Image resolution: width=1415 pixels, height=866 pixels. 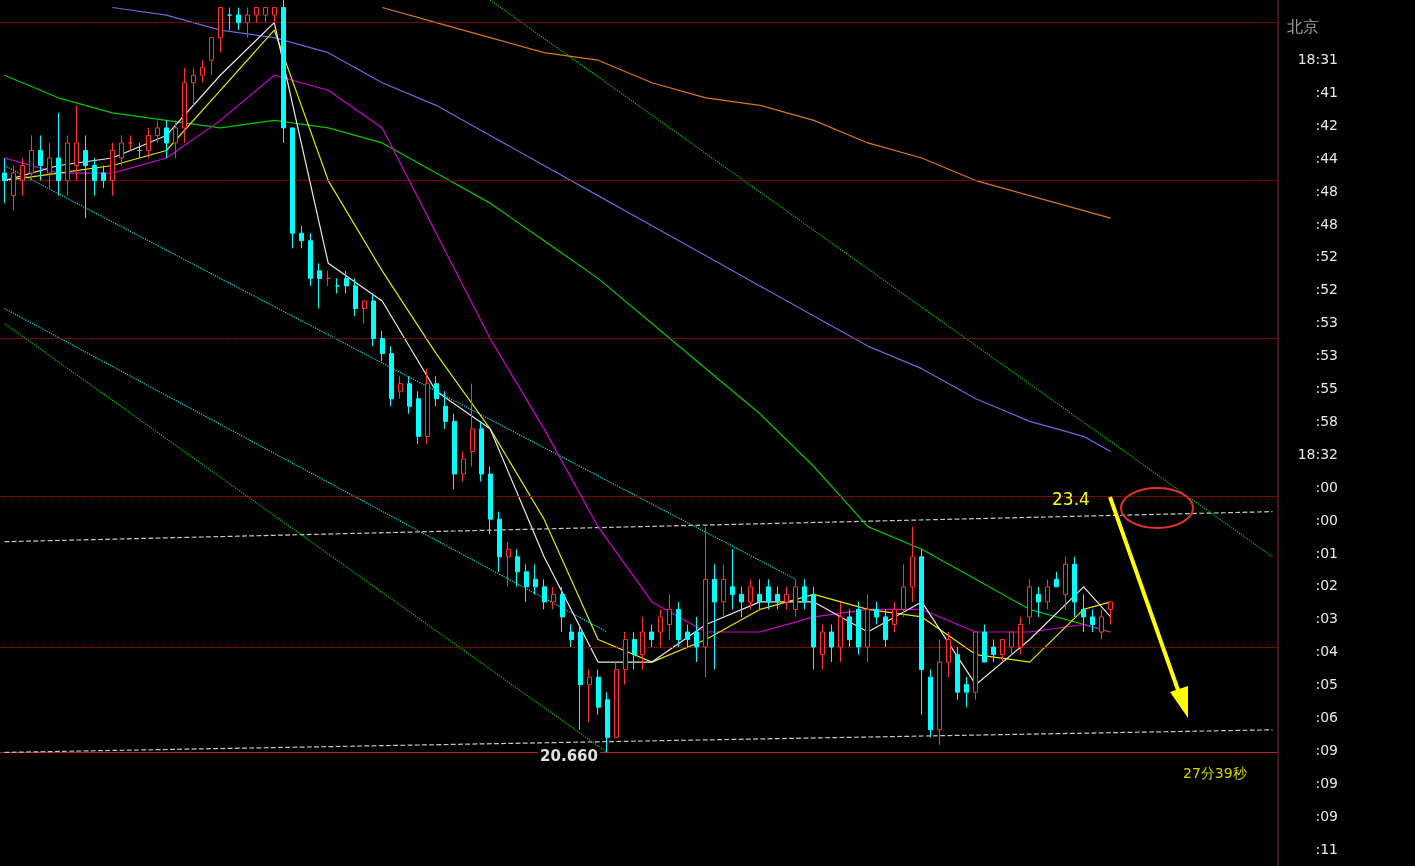 I want to click on text: :09, so click(x=1326, y=782).